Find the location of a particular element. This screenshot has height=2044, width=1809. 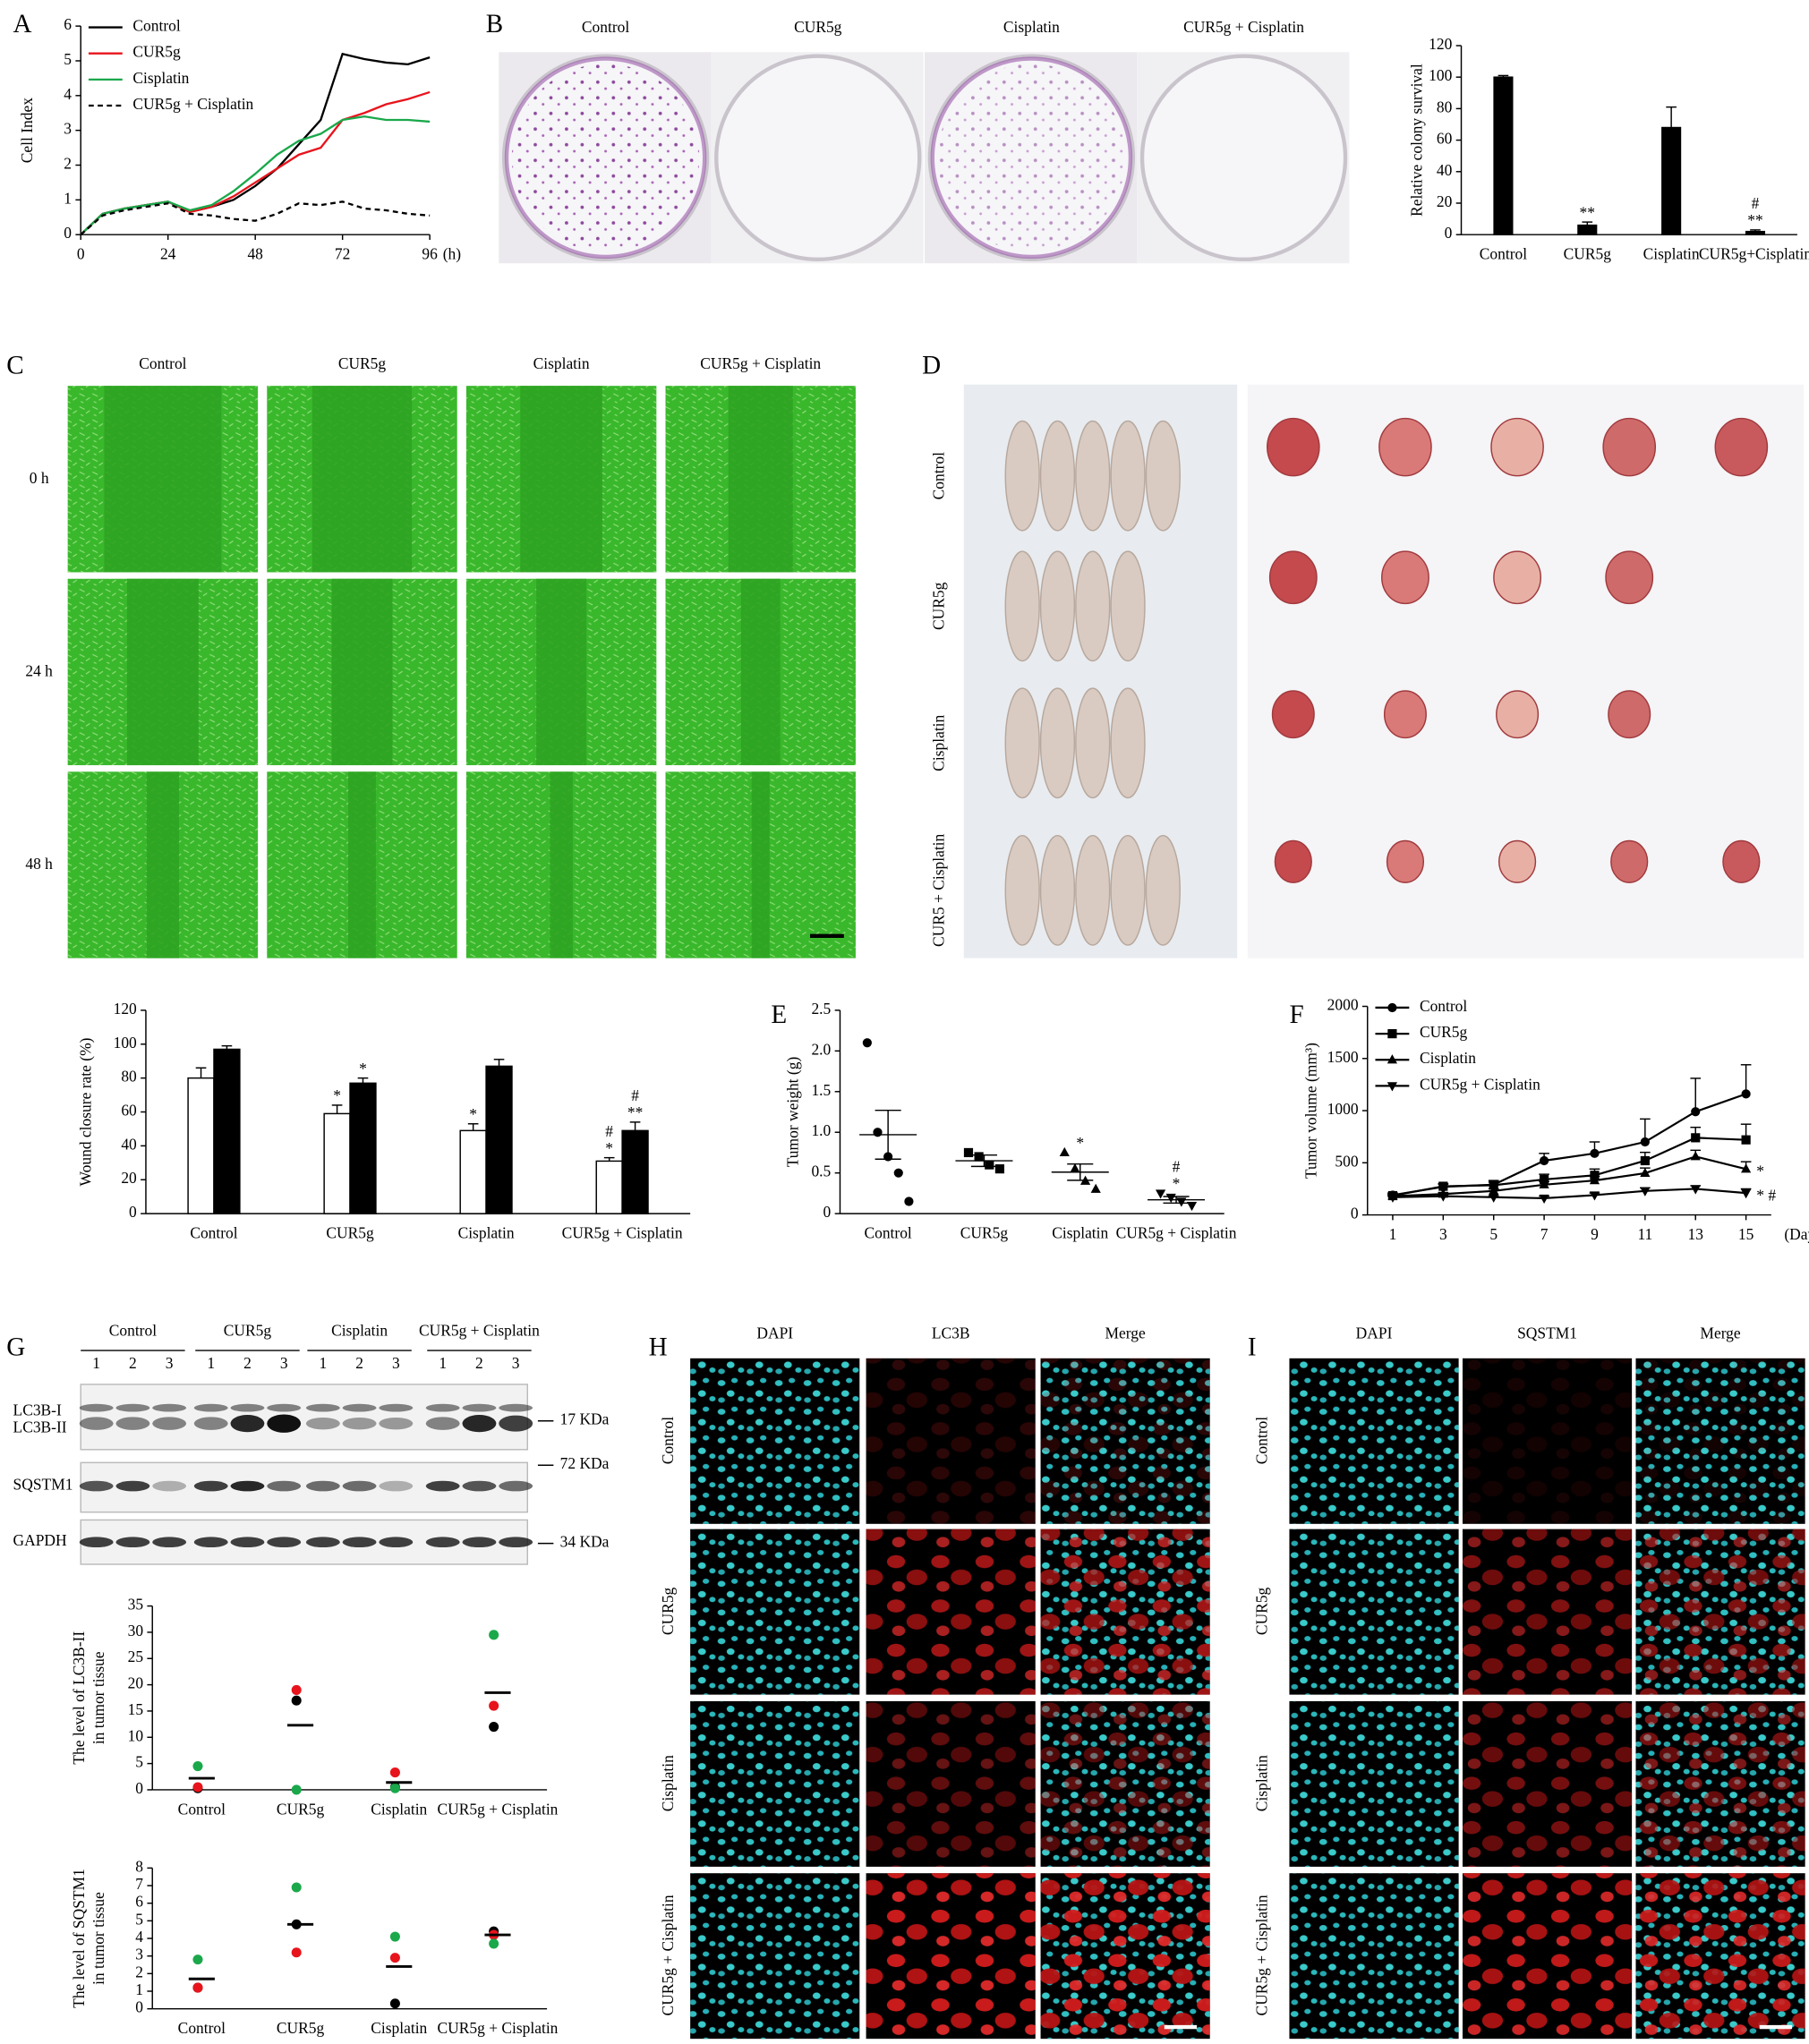

x-tick-label: 3 is located at coordinates (1443, 1234).